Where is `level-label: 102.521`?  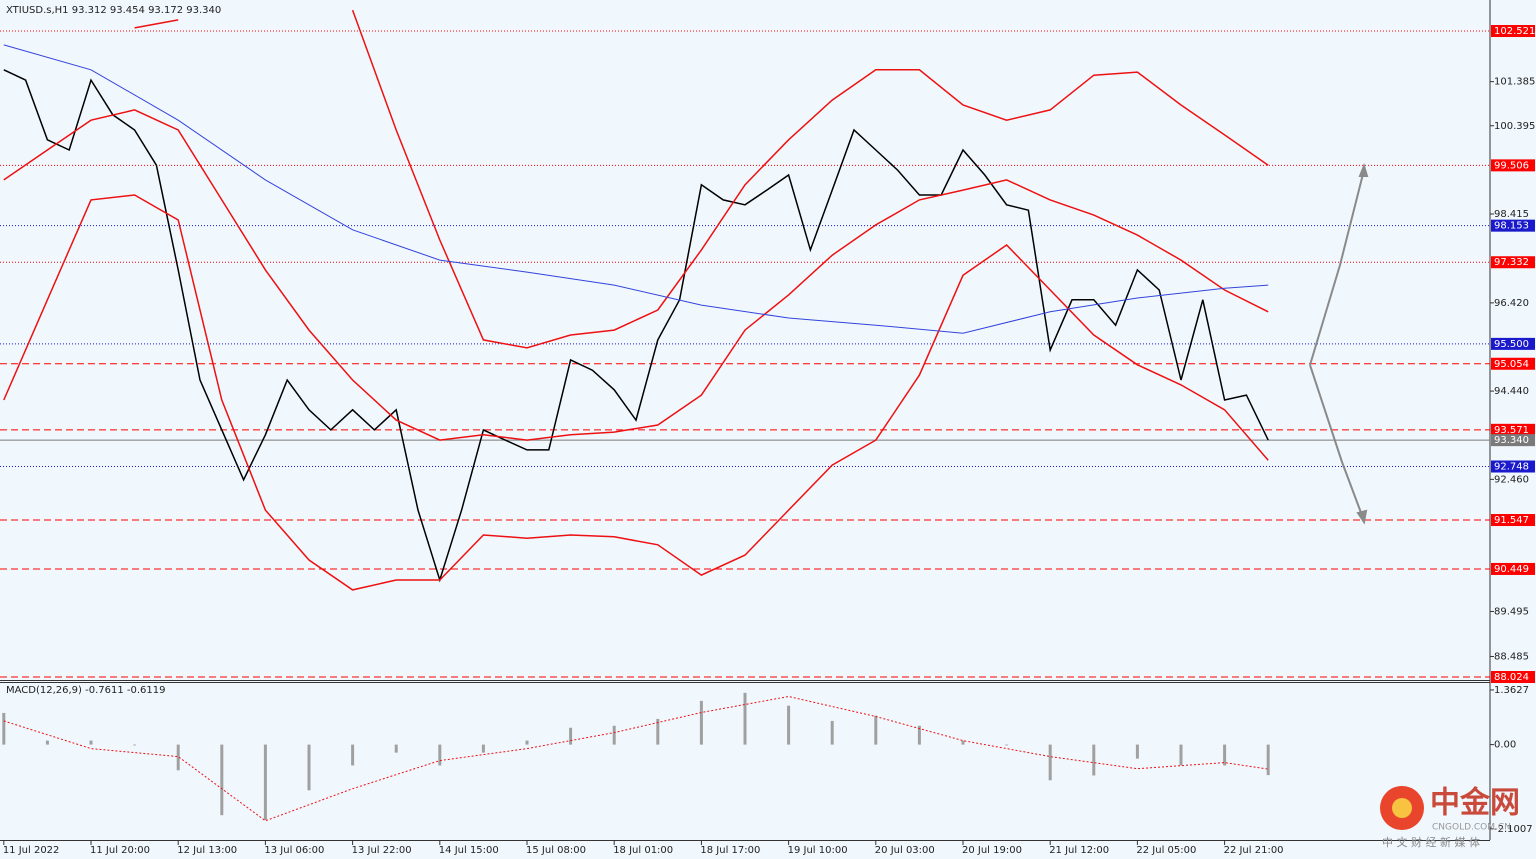 level-label: 102.521 is located at coordinates (1514, 31).